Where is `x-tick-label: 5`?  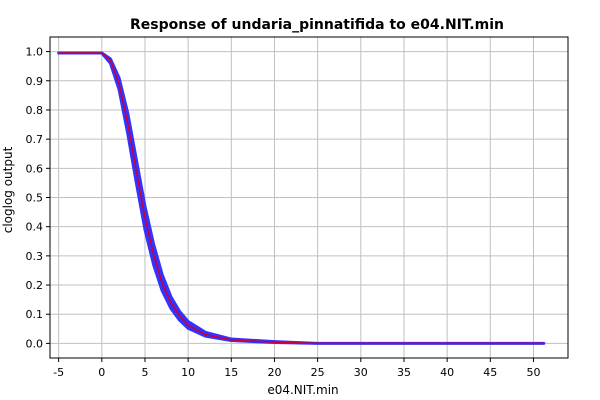
x-tick-label: 5 is located at coordinates (144, 372).